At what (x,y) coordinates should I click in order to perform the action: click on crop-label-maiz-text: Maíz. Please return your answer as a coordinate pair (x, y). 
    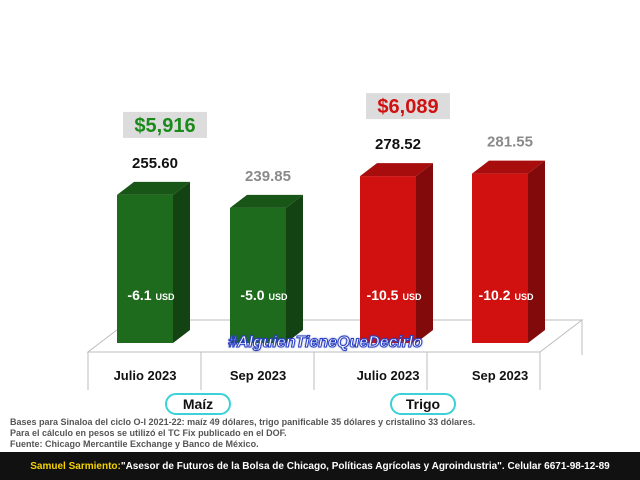
    Looking at the image, I should click on (198, 404).